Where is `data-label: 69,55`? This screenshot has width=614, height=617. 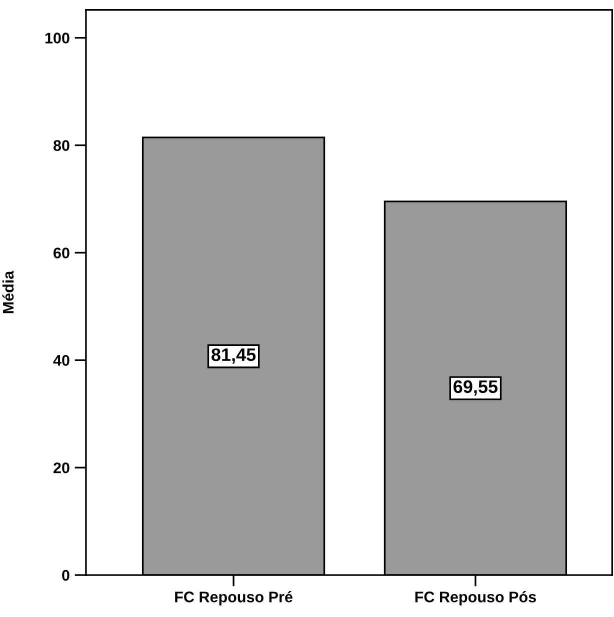 data-label: 69,55 is located at coordinates (476, 388).